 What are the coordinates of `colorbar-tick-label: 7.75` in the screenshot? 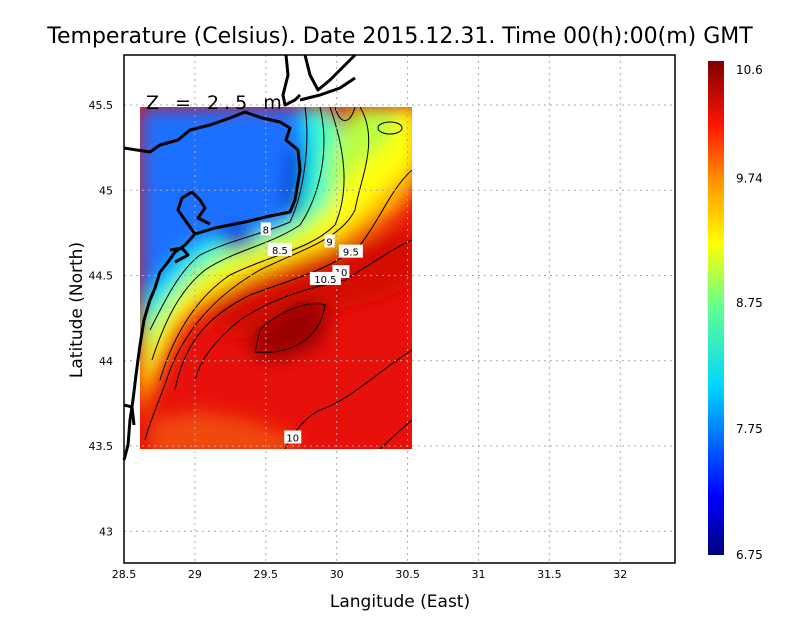 It's located at (749, 429).